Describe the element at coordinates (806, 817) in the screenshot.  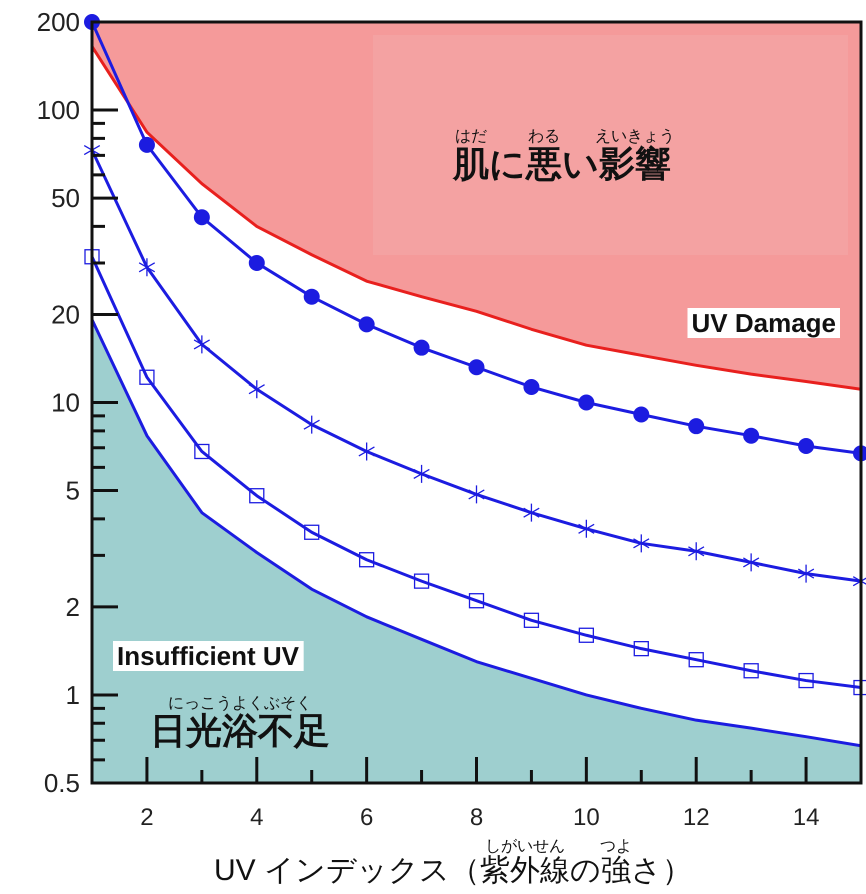
I see `x-tick-label: 14` at that location.